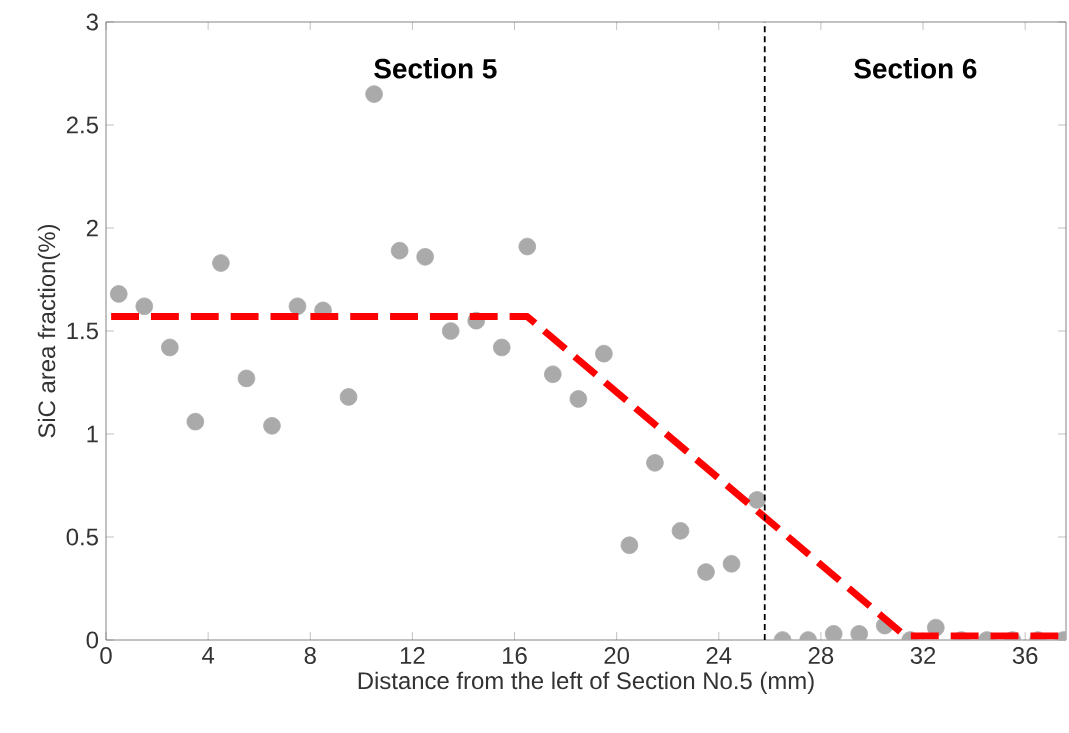 The image size is (1069, 733). Describe the element at coordinates (1025, 655) in the screenshot. I see `x-tick-label: 36` at that location.